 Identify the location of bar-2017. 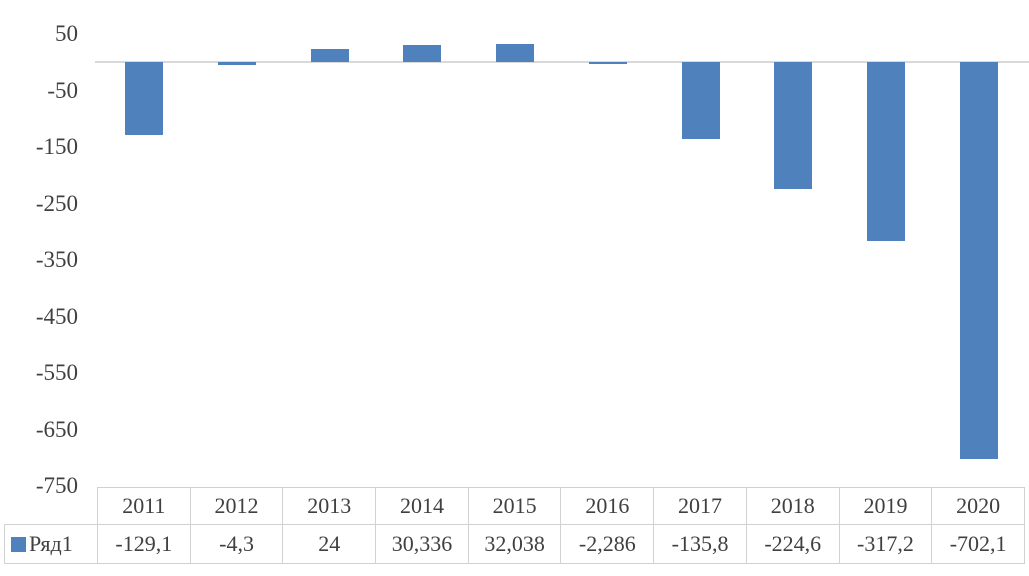
(700, 100).